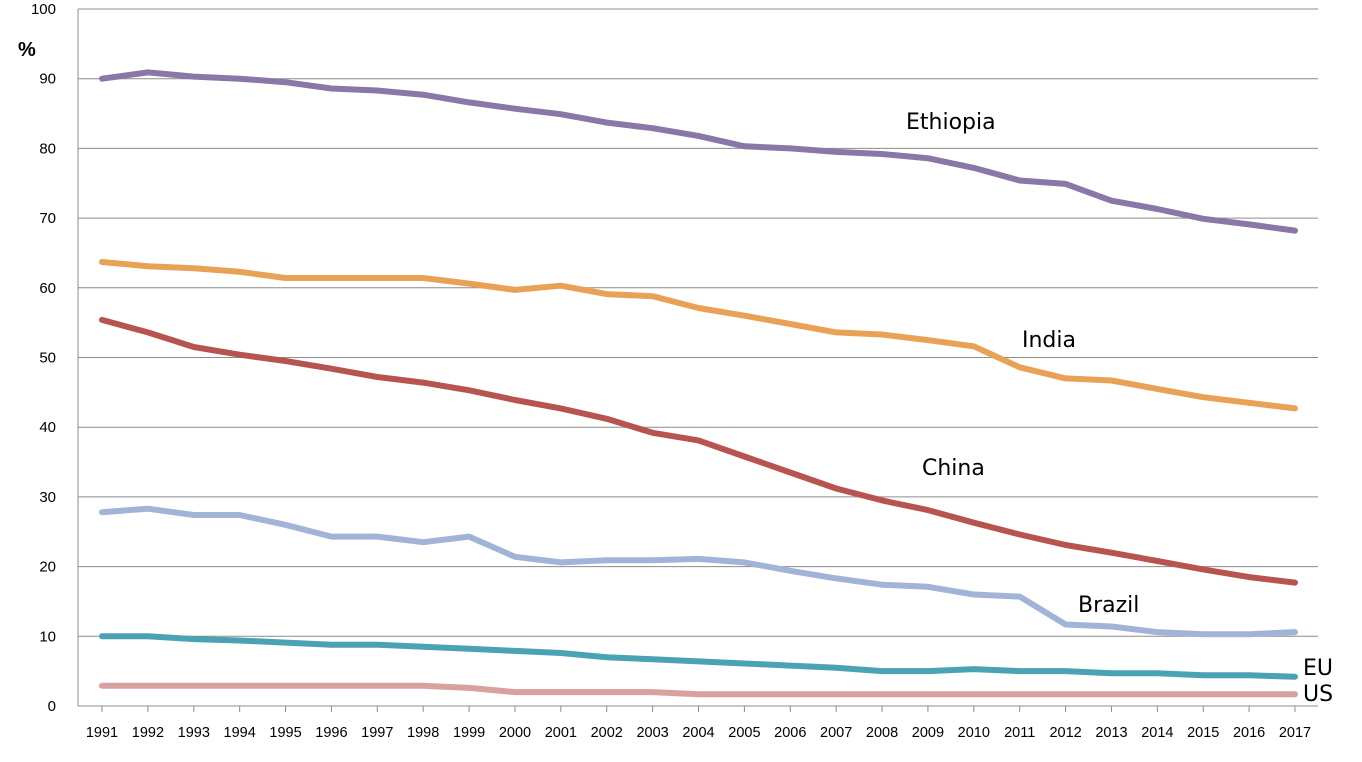 This screenshot has width=1362, height=762. What do you see at coordinates (1318, 694) in the screenshot?
I see `series-label-us: US` at bounding box center [1318, 694].